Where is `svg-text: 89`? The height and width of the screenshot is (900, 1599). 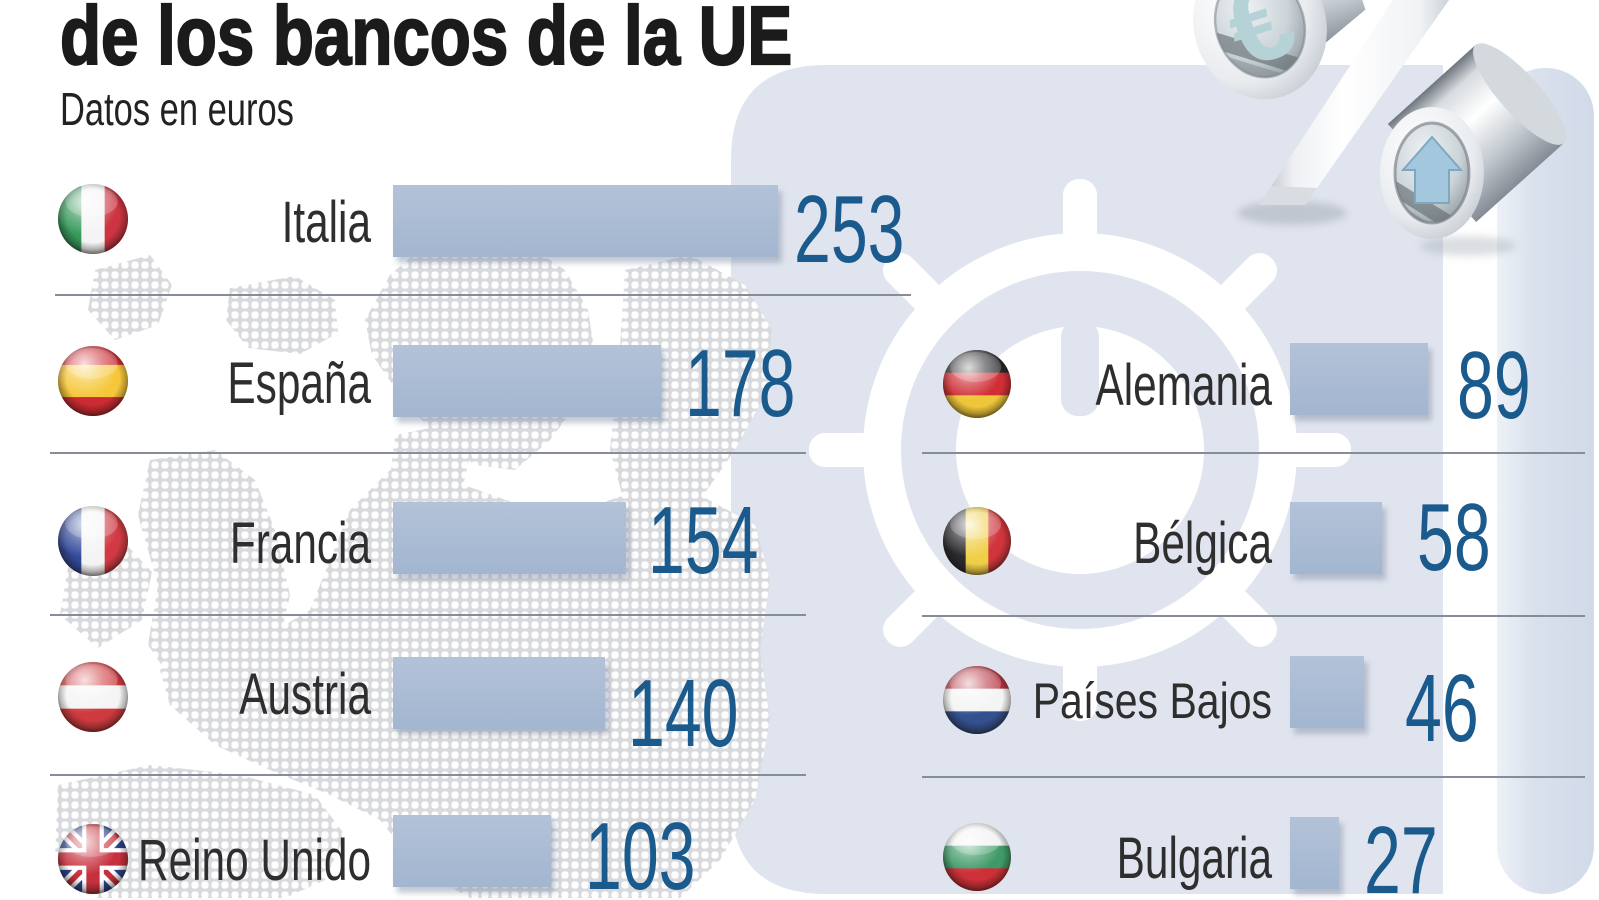 svg-text: 89 is located at coordinates (1494, 385).